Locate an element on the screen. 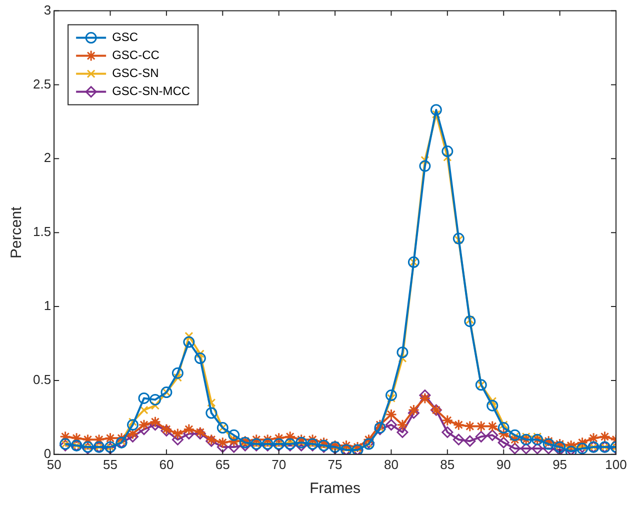 The width and height of the screenshot is (630, 506). y-tick-label: 0.5 is located at coordinates (42, 380).